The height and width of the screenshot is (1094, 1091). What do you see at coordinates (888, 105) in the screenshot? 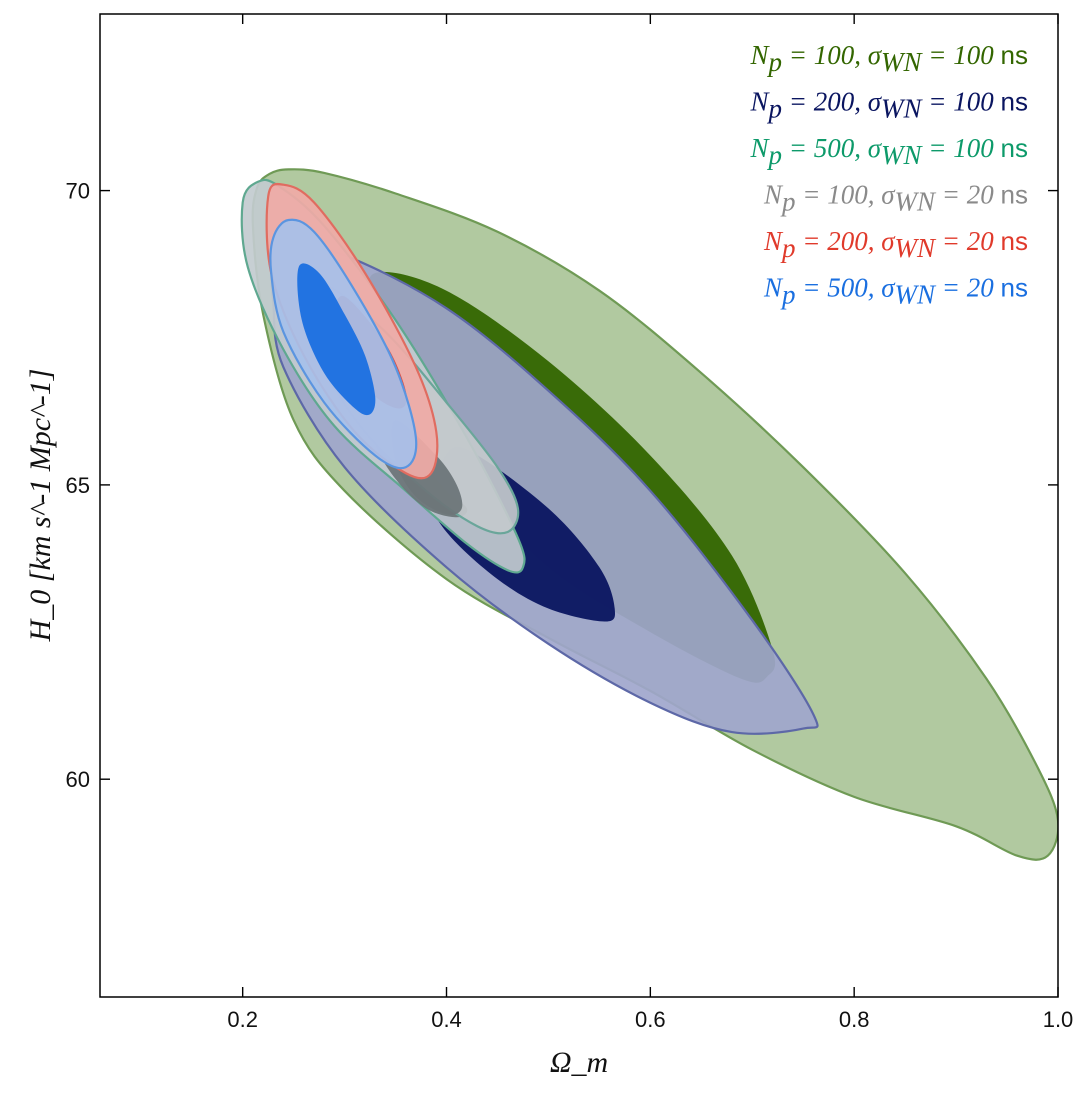
I see `legend-entry-2: Np = 200, σWN = 100 ns` at bounding box center [888, 105].